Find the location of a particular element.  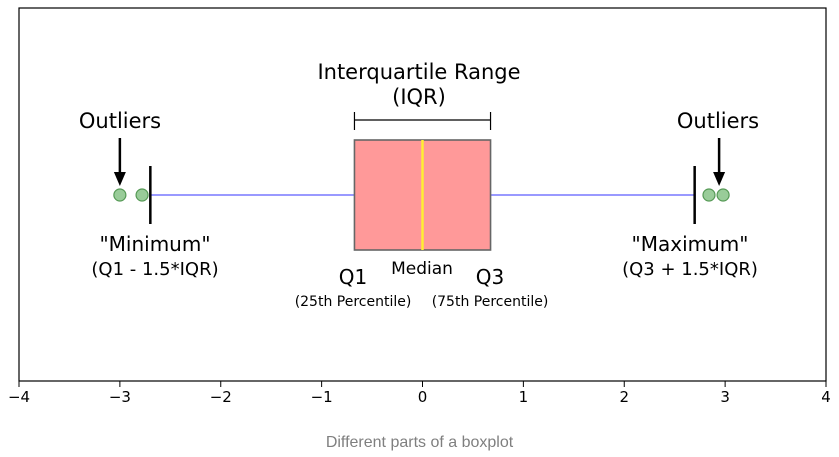

iqr-subtitle: (IQR) is located at coordinates (419, 97).